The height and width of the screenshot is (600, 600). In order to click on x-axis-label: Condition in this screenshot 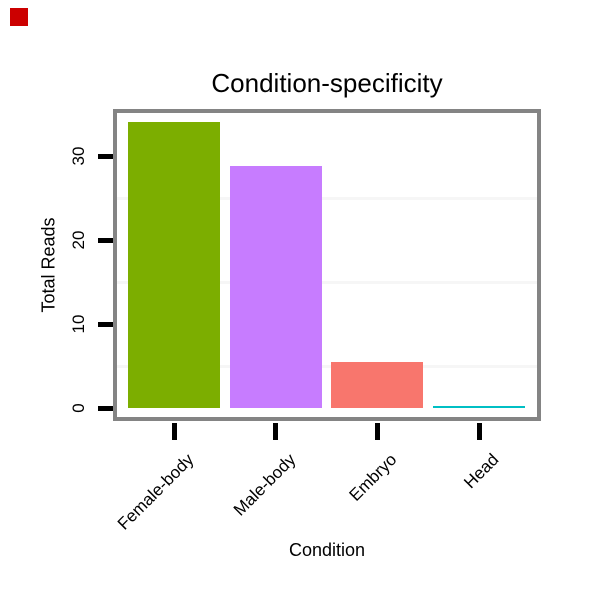, I will do `click(327, 550)`.